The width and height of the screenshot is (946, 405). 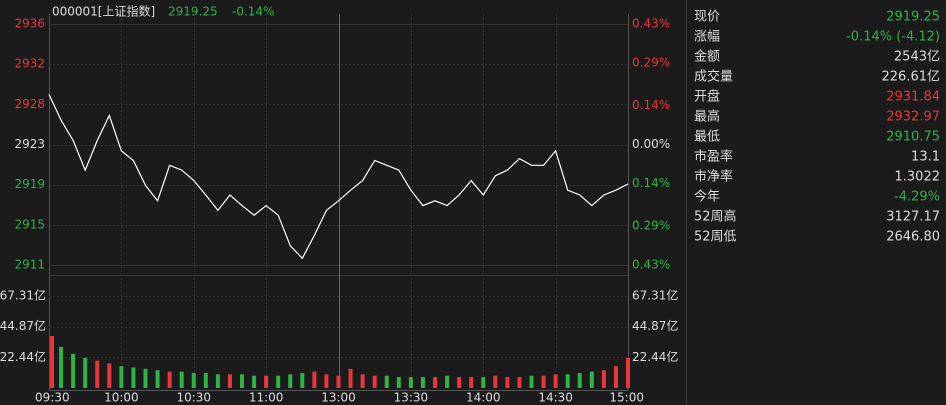 What do you see at coordinates (29, 104) in the screenshot?
I see `y-tick-label: 2928` at bounding box center [29, 104].